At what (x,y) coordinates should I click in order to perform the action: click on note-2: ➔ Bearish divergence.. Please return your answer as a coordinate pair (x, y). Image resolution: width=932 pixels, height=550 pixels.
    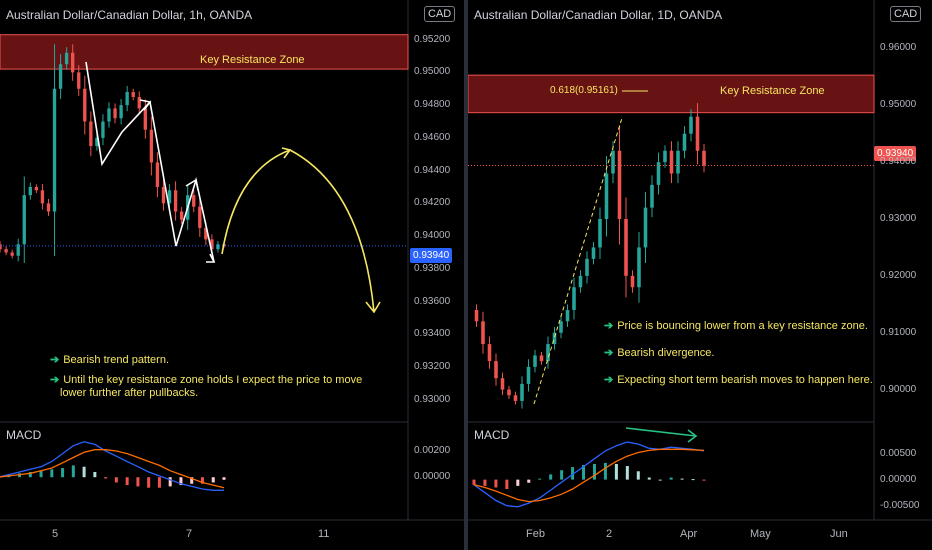
    Looking at the image, I should click on (659, 353).